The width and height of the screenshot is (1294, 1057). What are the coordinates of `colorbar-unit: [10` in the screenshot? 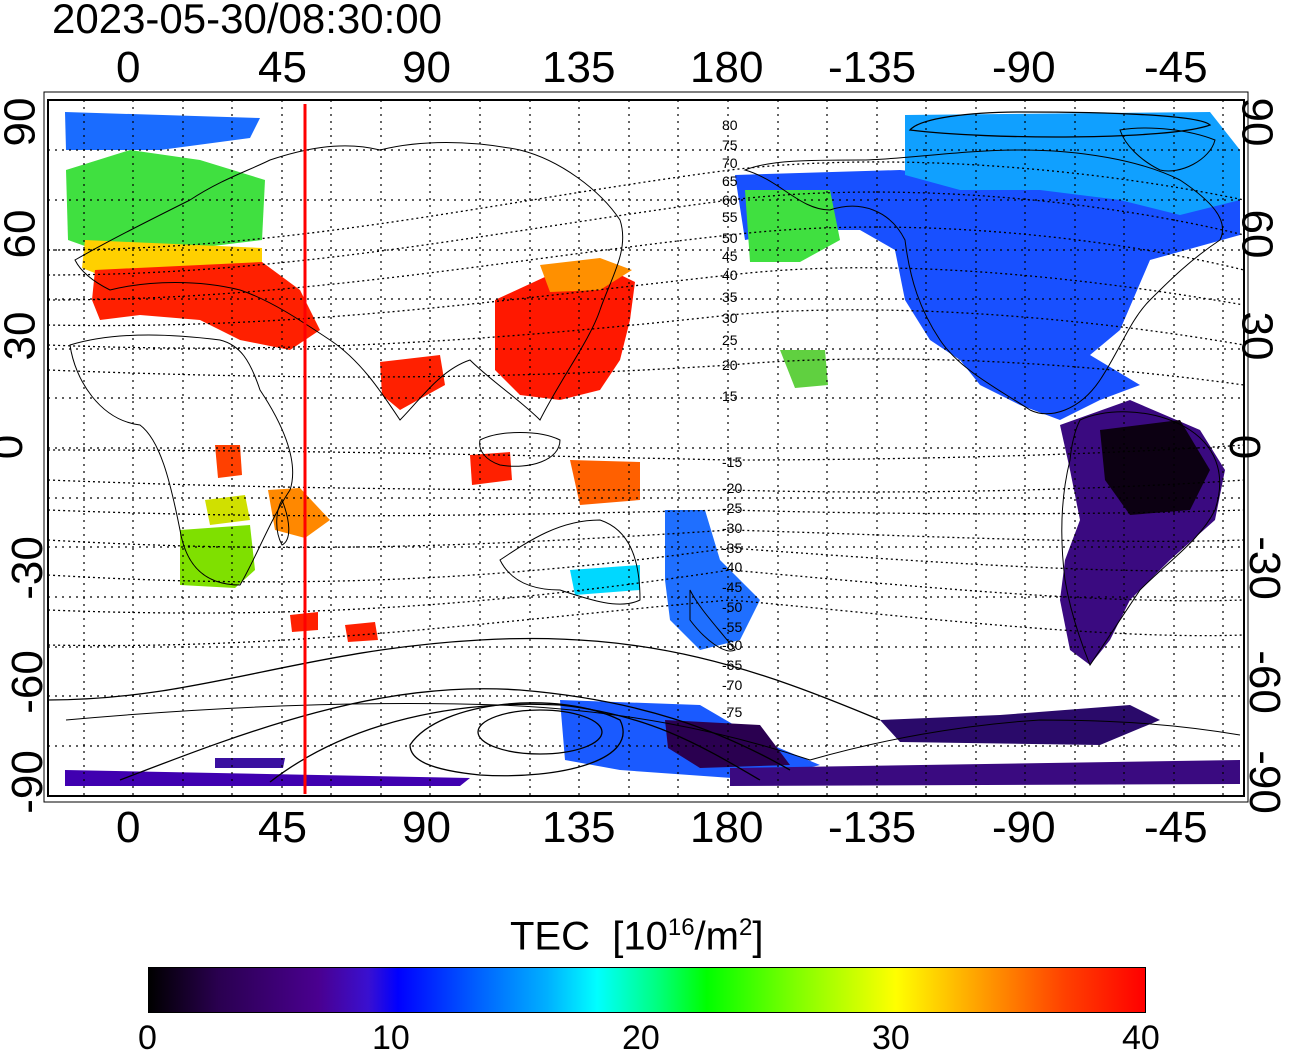 It's located at (640, 936).